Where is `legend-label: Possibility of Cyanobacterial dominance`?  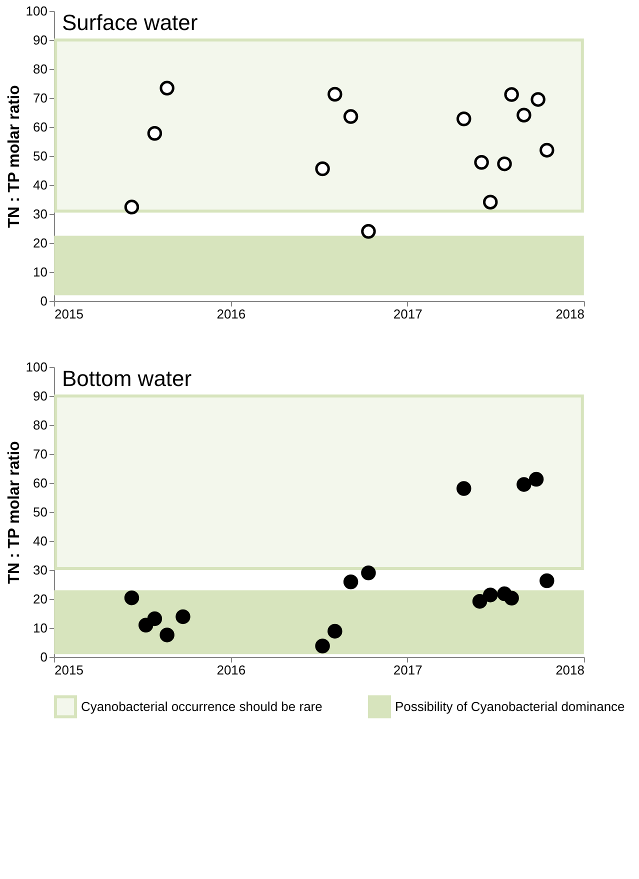
legend-label: Possibility of Cyanobacterial dominance is located at coordinates (510, 706).